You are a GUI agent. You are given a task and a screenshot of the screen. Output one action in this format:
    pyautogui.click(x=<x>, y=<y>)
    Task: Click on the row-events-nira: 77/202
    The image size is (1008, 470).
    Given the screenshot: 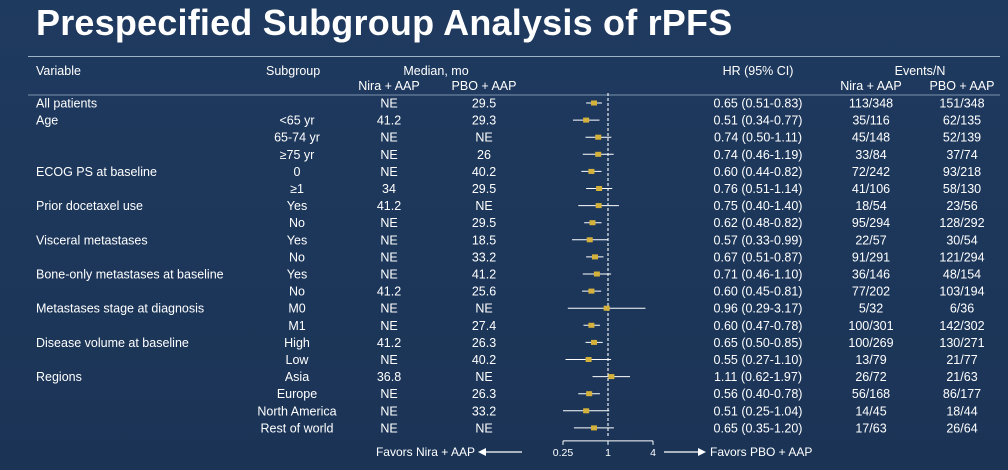 What is the action you would take?
    pyautogui.click(x=871, y=292)
    